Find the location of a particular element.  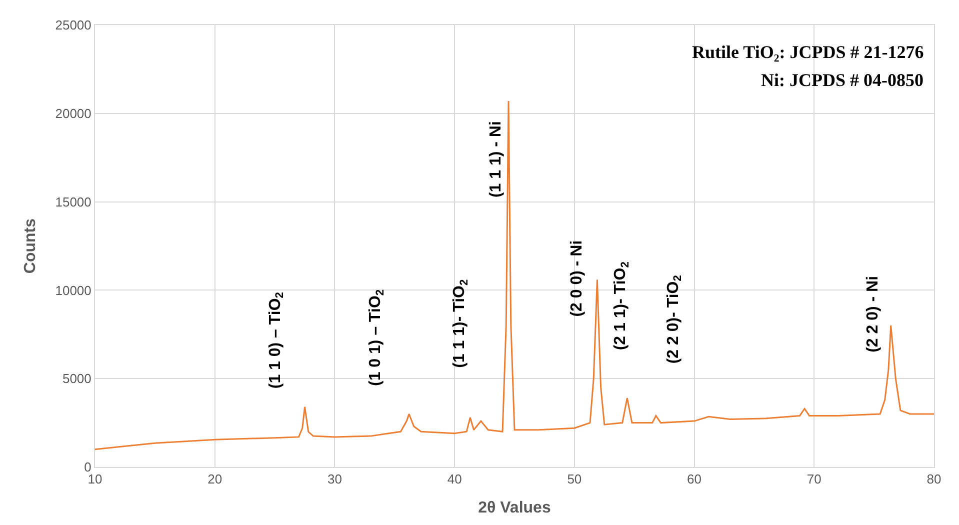

x-tick-label: 40 is located at coordinates (454, 479).